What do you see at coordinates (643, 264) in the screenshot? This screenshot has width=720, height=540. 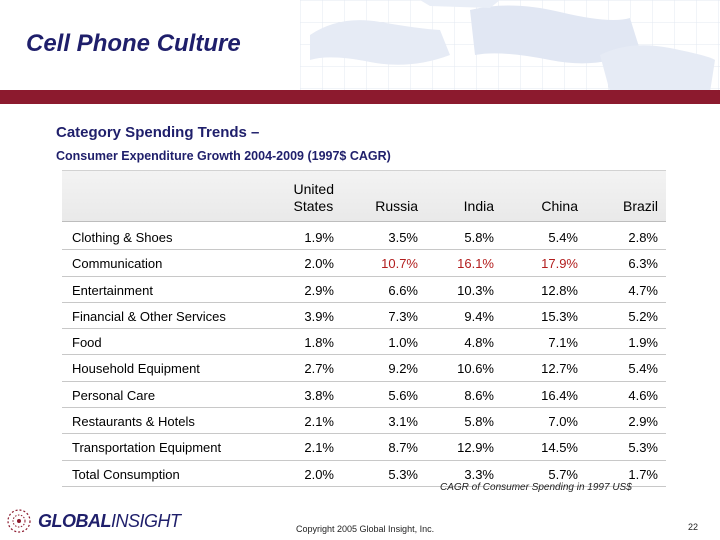 I see `value-cell: 6.3%` at bounding box center [643, 264].